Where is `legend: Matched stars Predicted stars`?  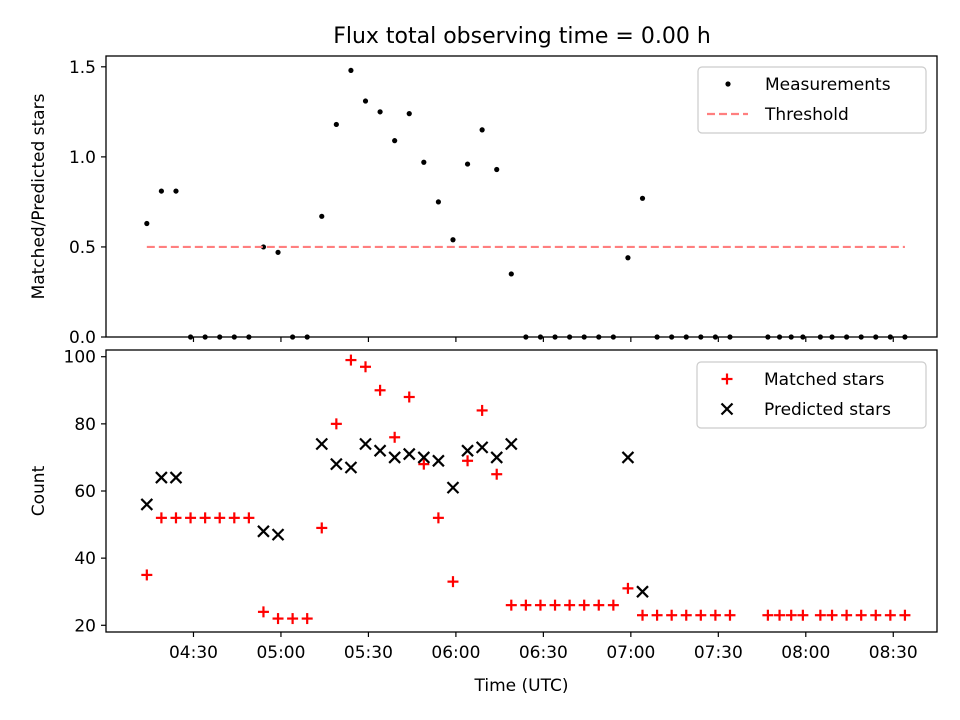 legend: Matched stars Predicted stars is located at coordinates (811, 395).